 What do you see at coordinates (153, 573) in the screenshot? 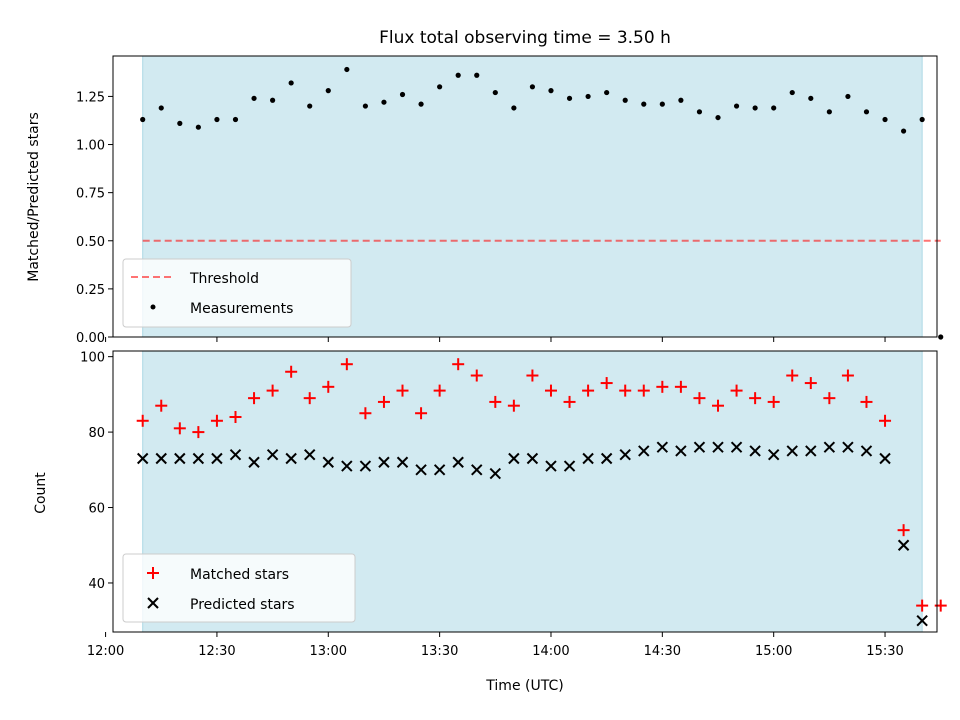
I see `matched-legend-swatch` at bounding box center [153, 573].